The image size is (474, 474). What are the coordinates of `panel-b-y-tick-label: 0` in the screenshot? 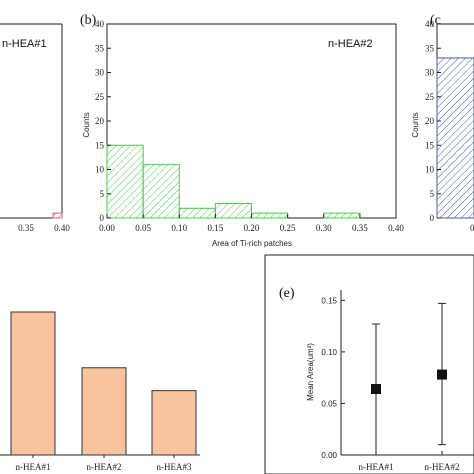 It's located at (102, 218).